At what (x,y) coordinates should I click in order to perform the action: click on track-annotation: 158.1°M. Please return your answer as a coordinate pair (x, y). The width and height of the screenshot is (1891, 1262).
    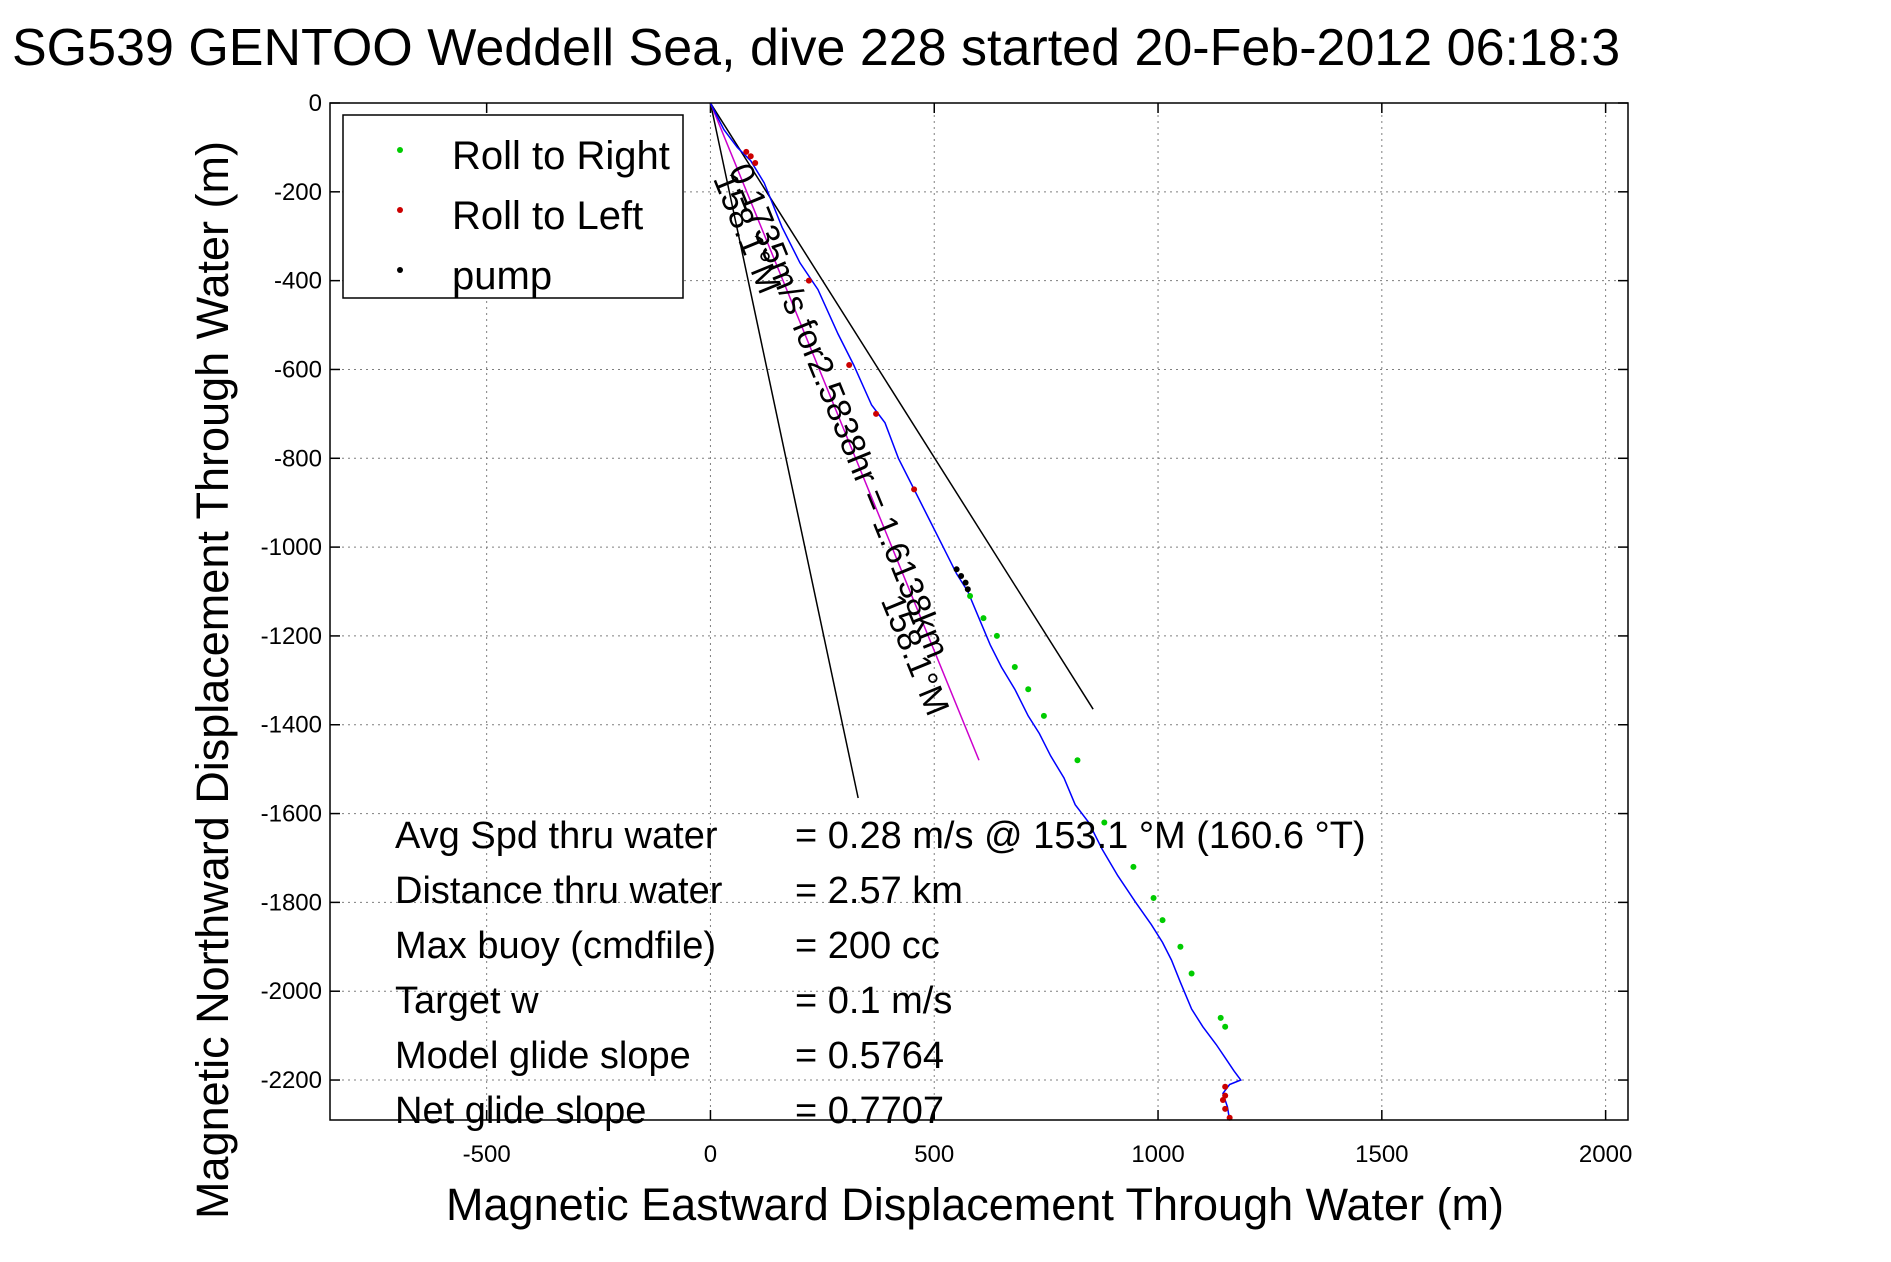
    Looking at the image, I should click on (914, 655).